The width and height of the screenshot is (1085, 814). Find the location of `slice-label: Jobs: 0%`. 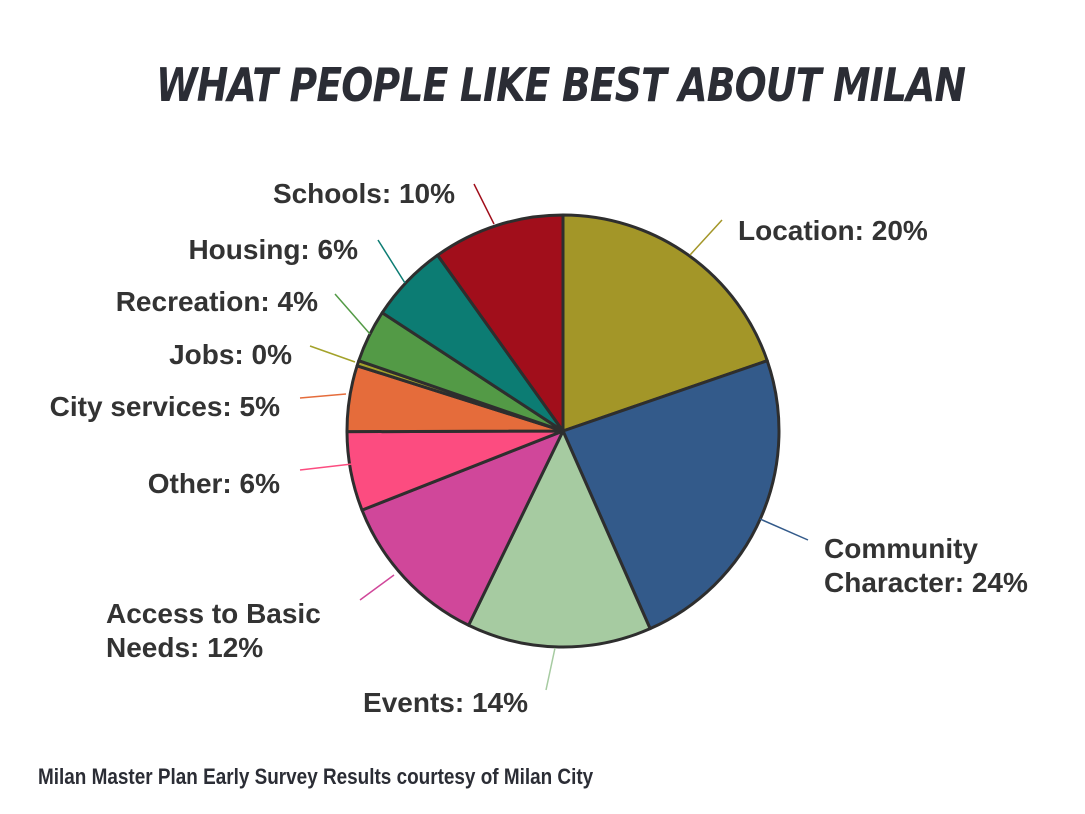

slice-label: Jobs: 0% is located at coordinates (230, 354).